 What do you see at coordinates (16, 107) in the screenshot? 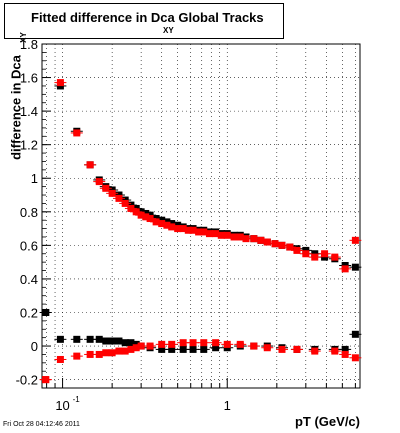
I see `y-axis-label: difference in Dca` at bounding box center [16, 107].